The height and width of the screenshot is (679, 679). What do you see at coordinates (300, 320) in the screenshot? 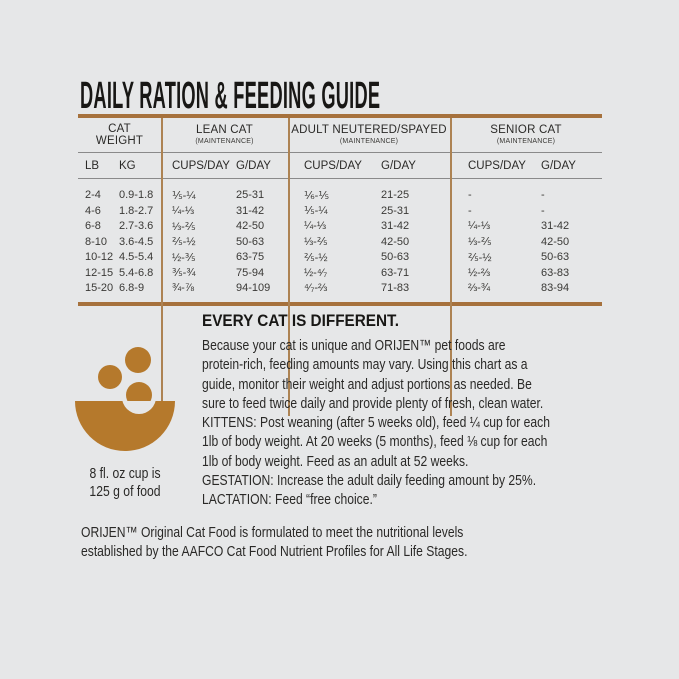
I see `note-heading: EVERY CAT IS DIFFERENT.` at bounding box center [300, 320].